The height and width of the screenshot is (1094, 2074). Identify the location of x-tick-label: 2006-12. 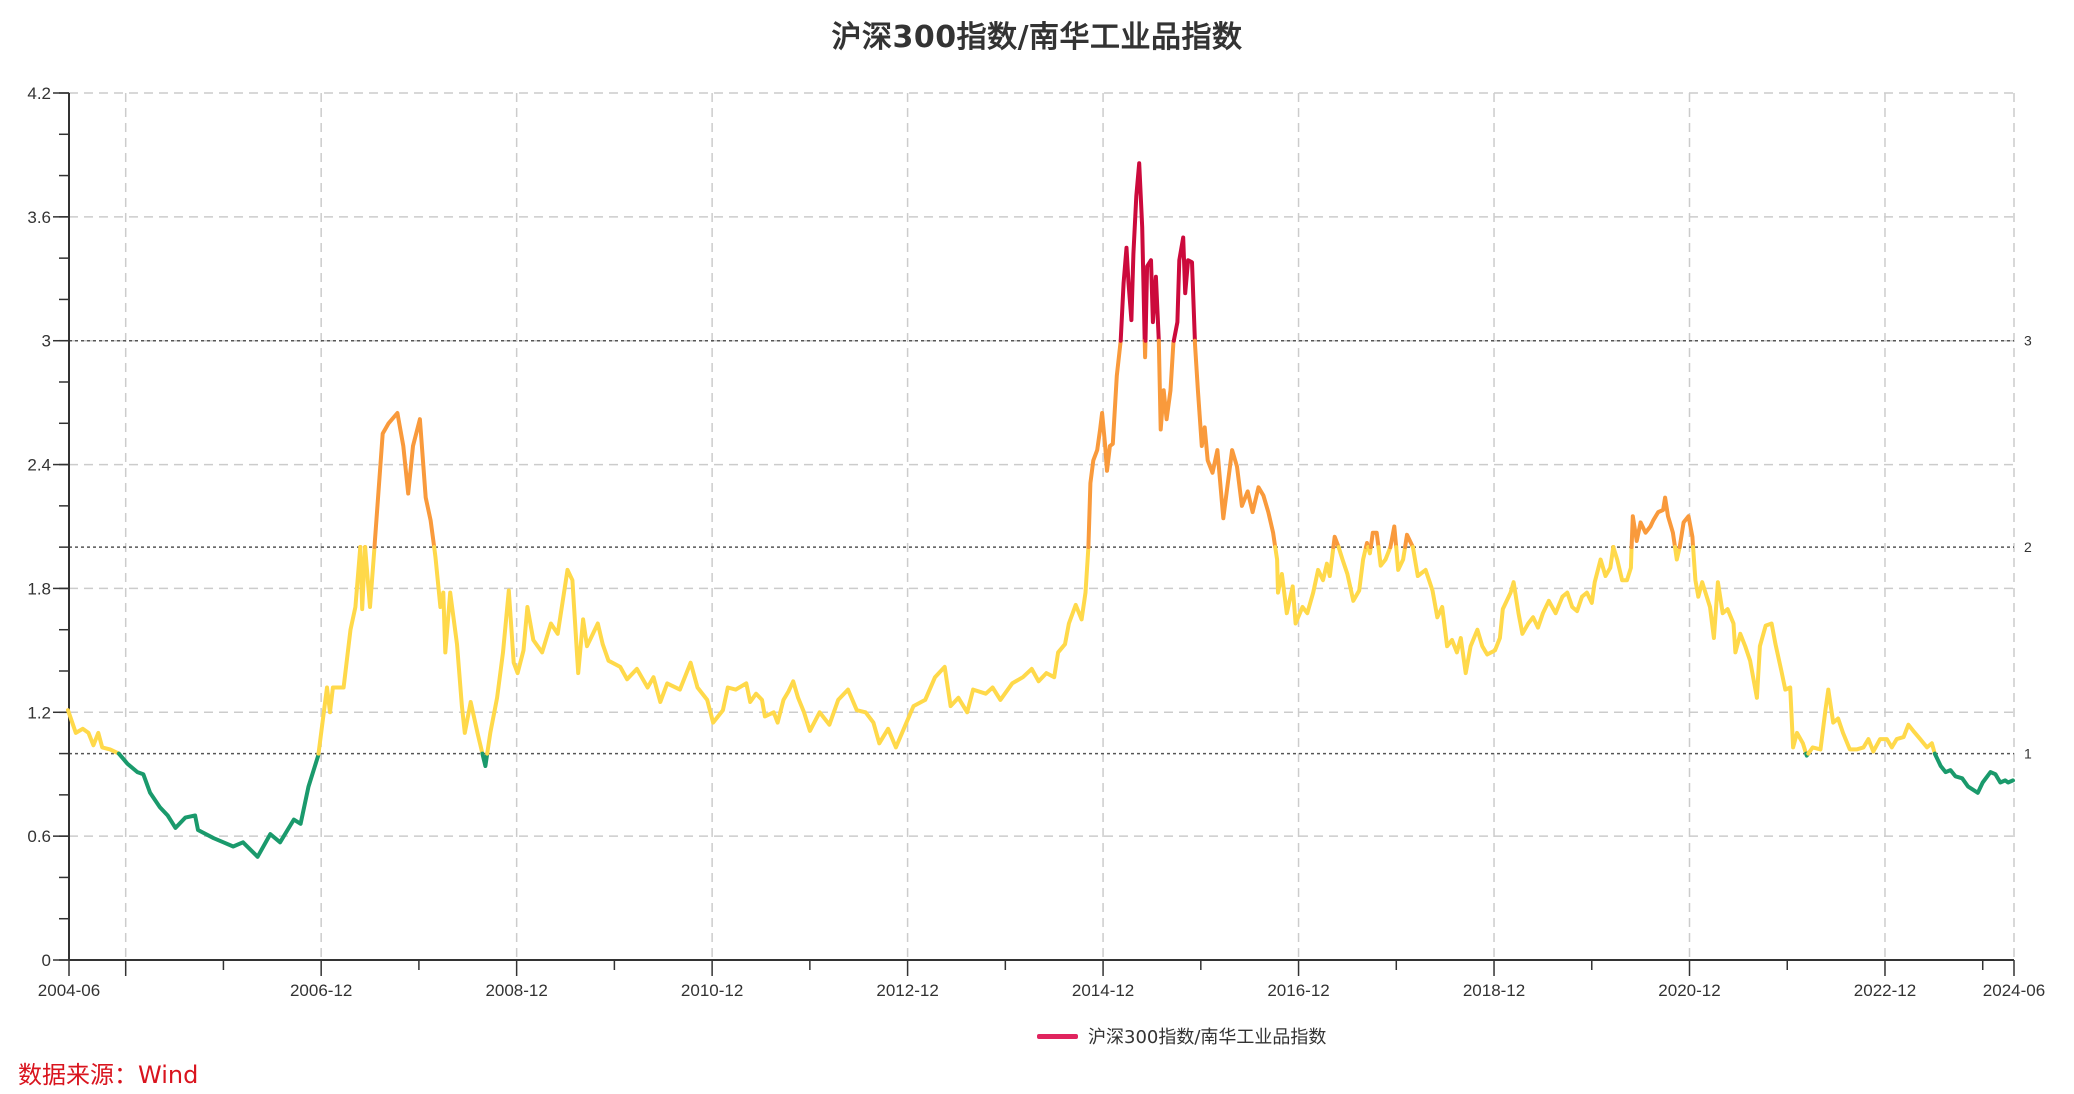
(321, 990).